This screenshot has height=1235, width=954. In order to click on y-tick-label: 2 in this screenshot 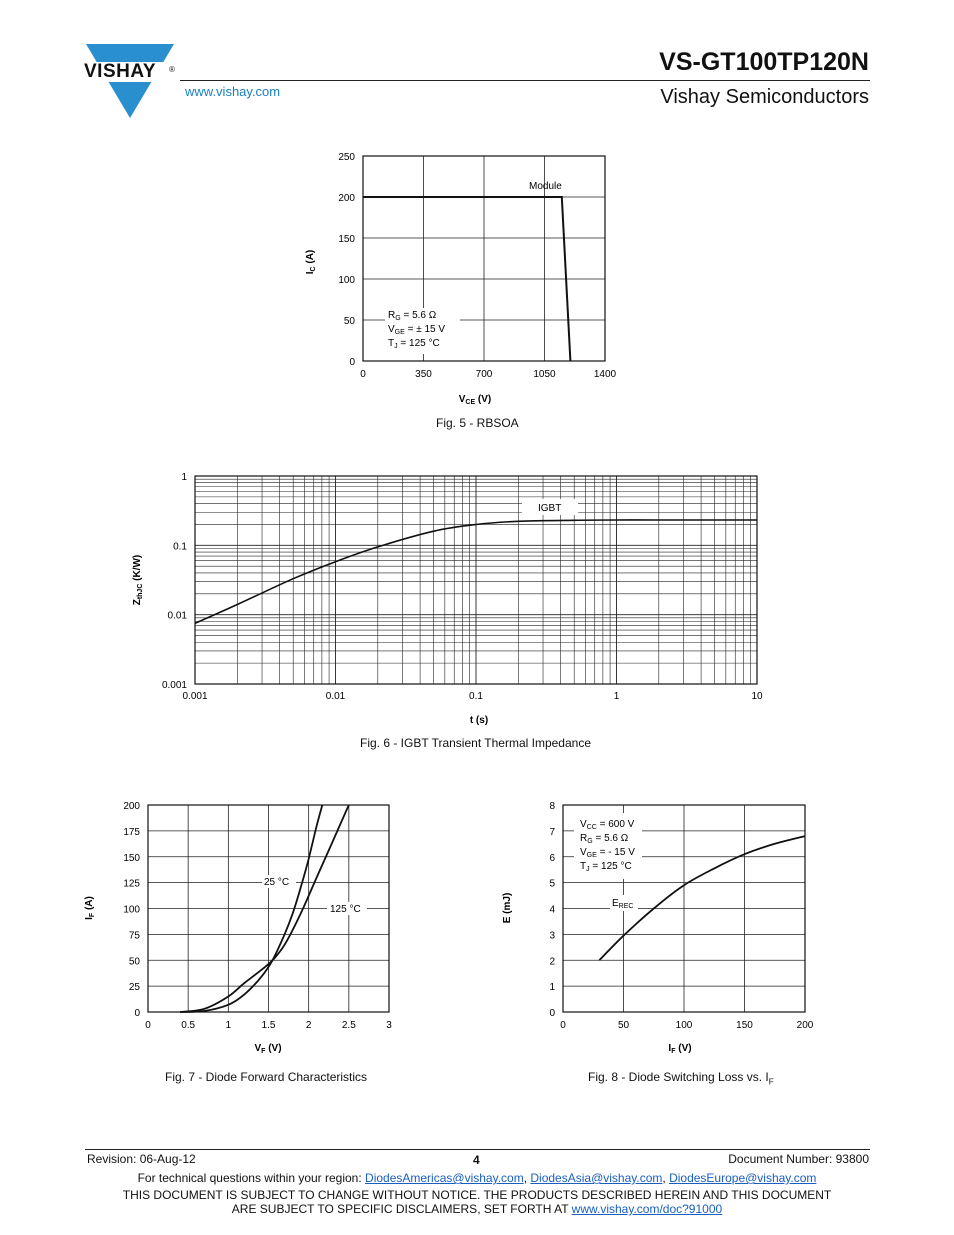, I will do `click(552, 961)`.